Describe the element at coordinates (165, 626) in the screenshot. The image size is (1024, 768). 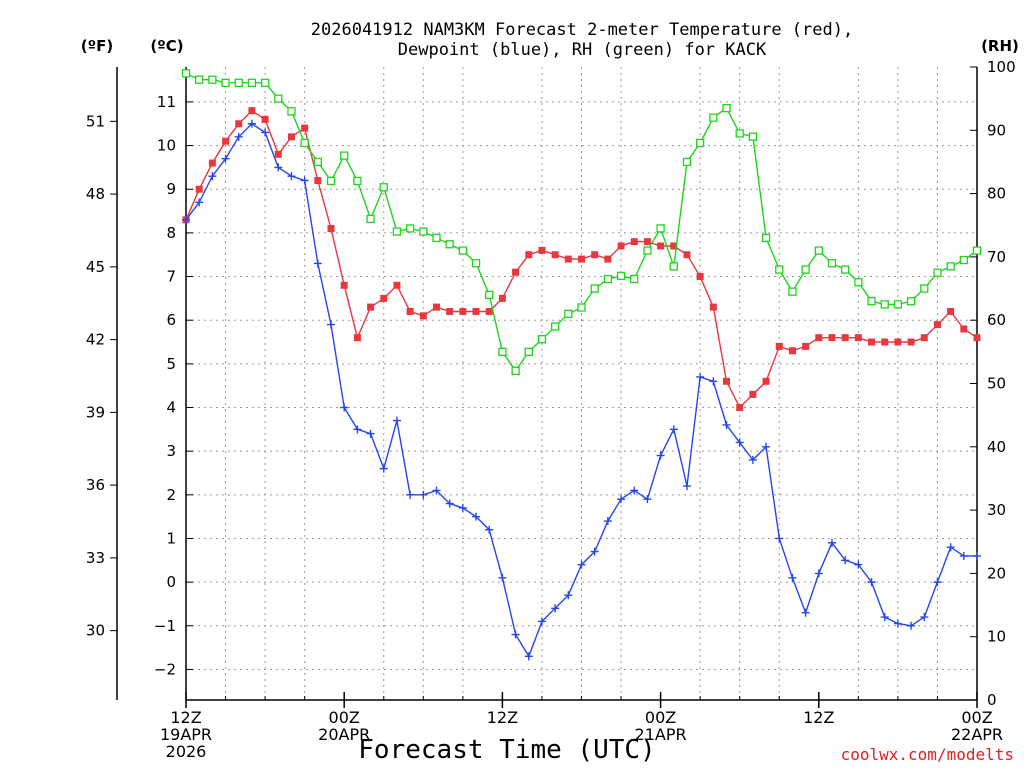
I see `celsius-tick-label: −1` at that location.